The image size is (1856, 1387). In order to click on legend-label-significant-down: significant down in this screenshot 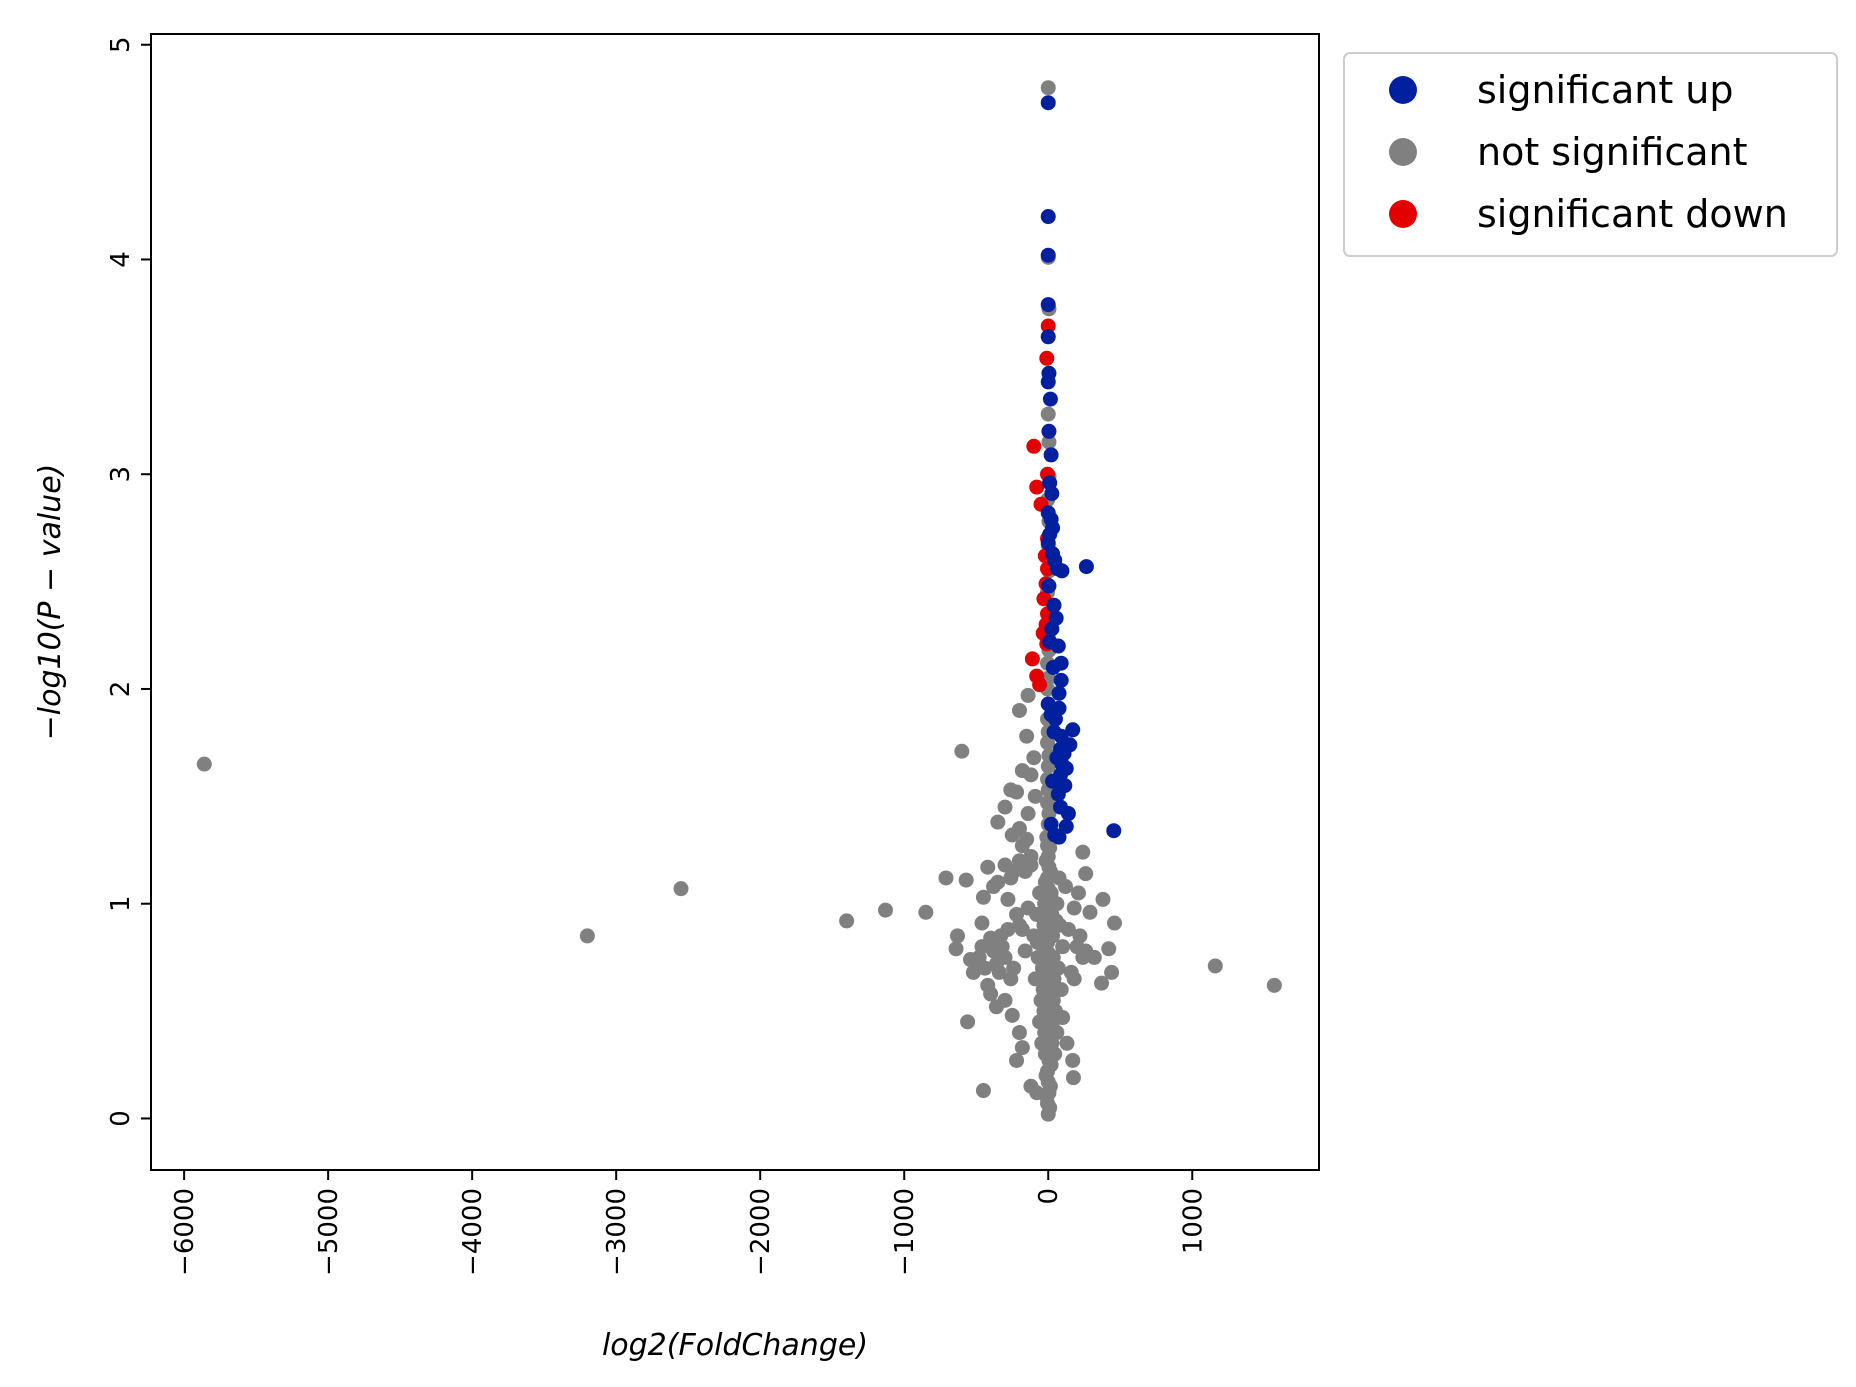, I will do `click(1632, 214)`.